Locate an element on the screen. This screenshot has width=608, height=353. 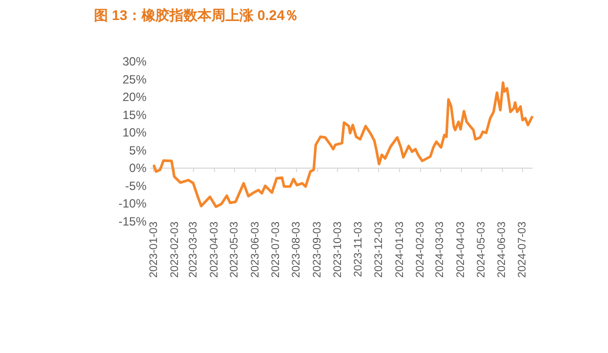
x-tick-label: 2024-03-03 is located at coordinates (440, 250).